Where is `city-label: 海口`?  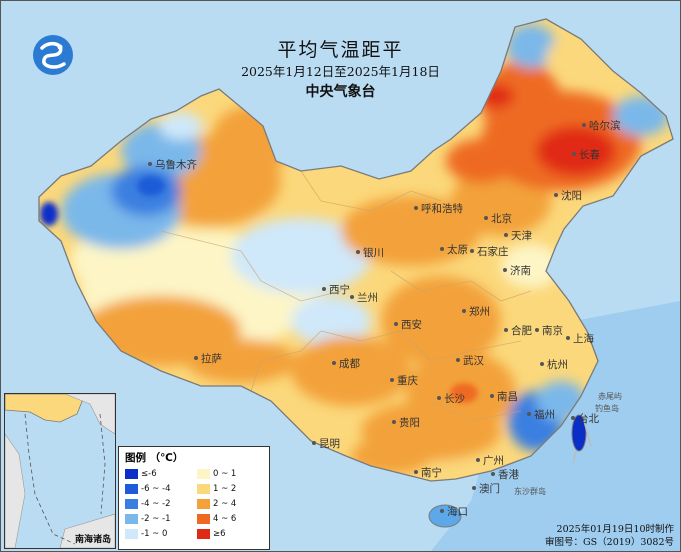
city-label: 海口 is located at coordinates (454, 512).